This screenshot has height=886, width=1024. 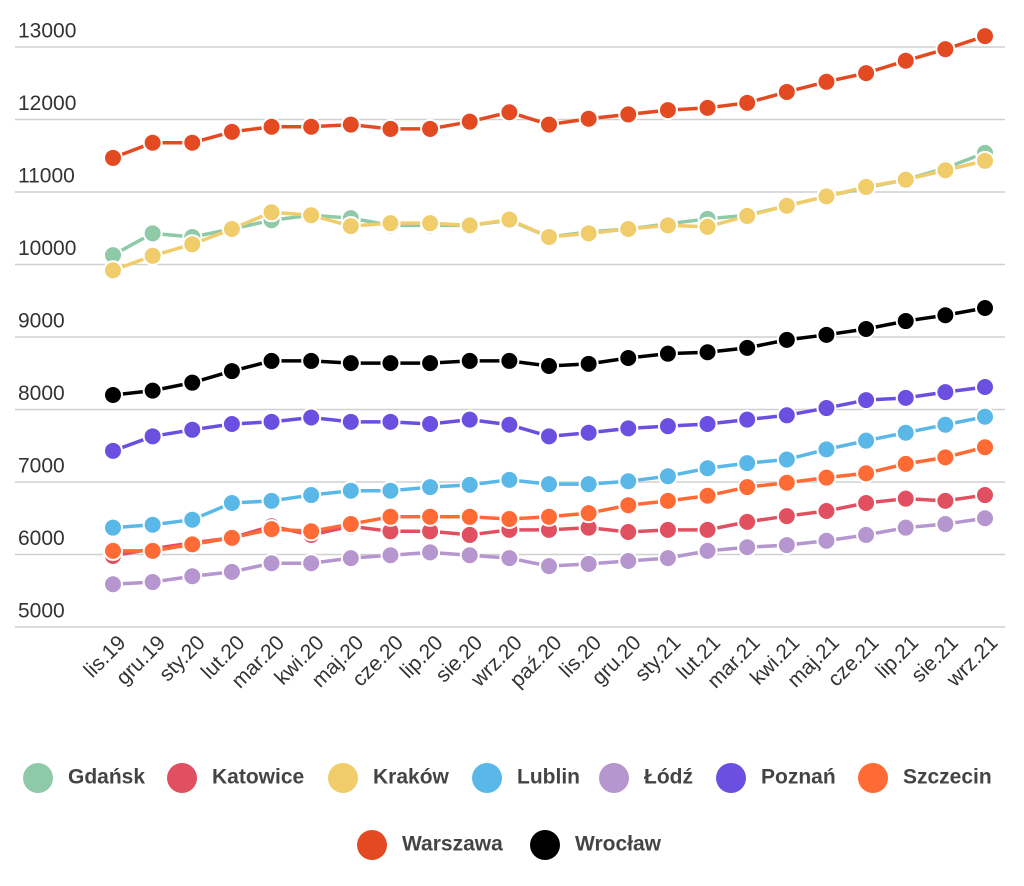 I want to click on y-tick-label: 8000, so click(x=41, y=393).